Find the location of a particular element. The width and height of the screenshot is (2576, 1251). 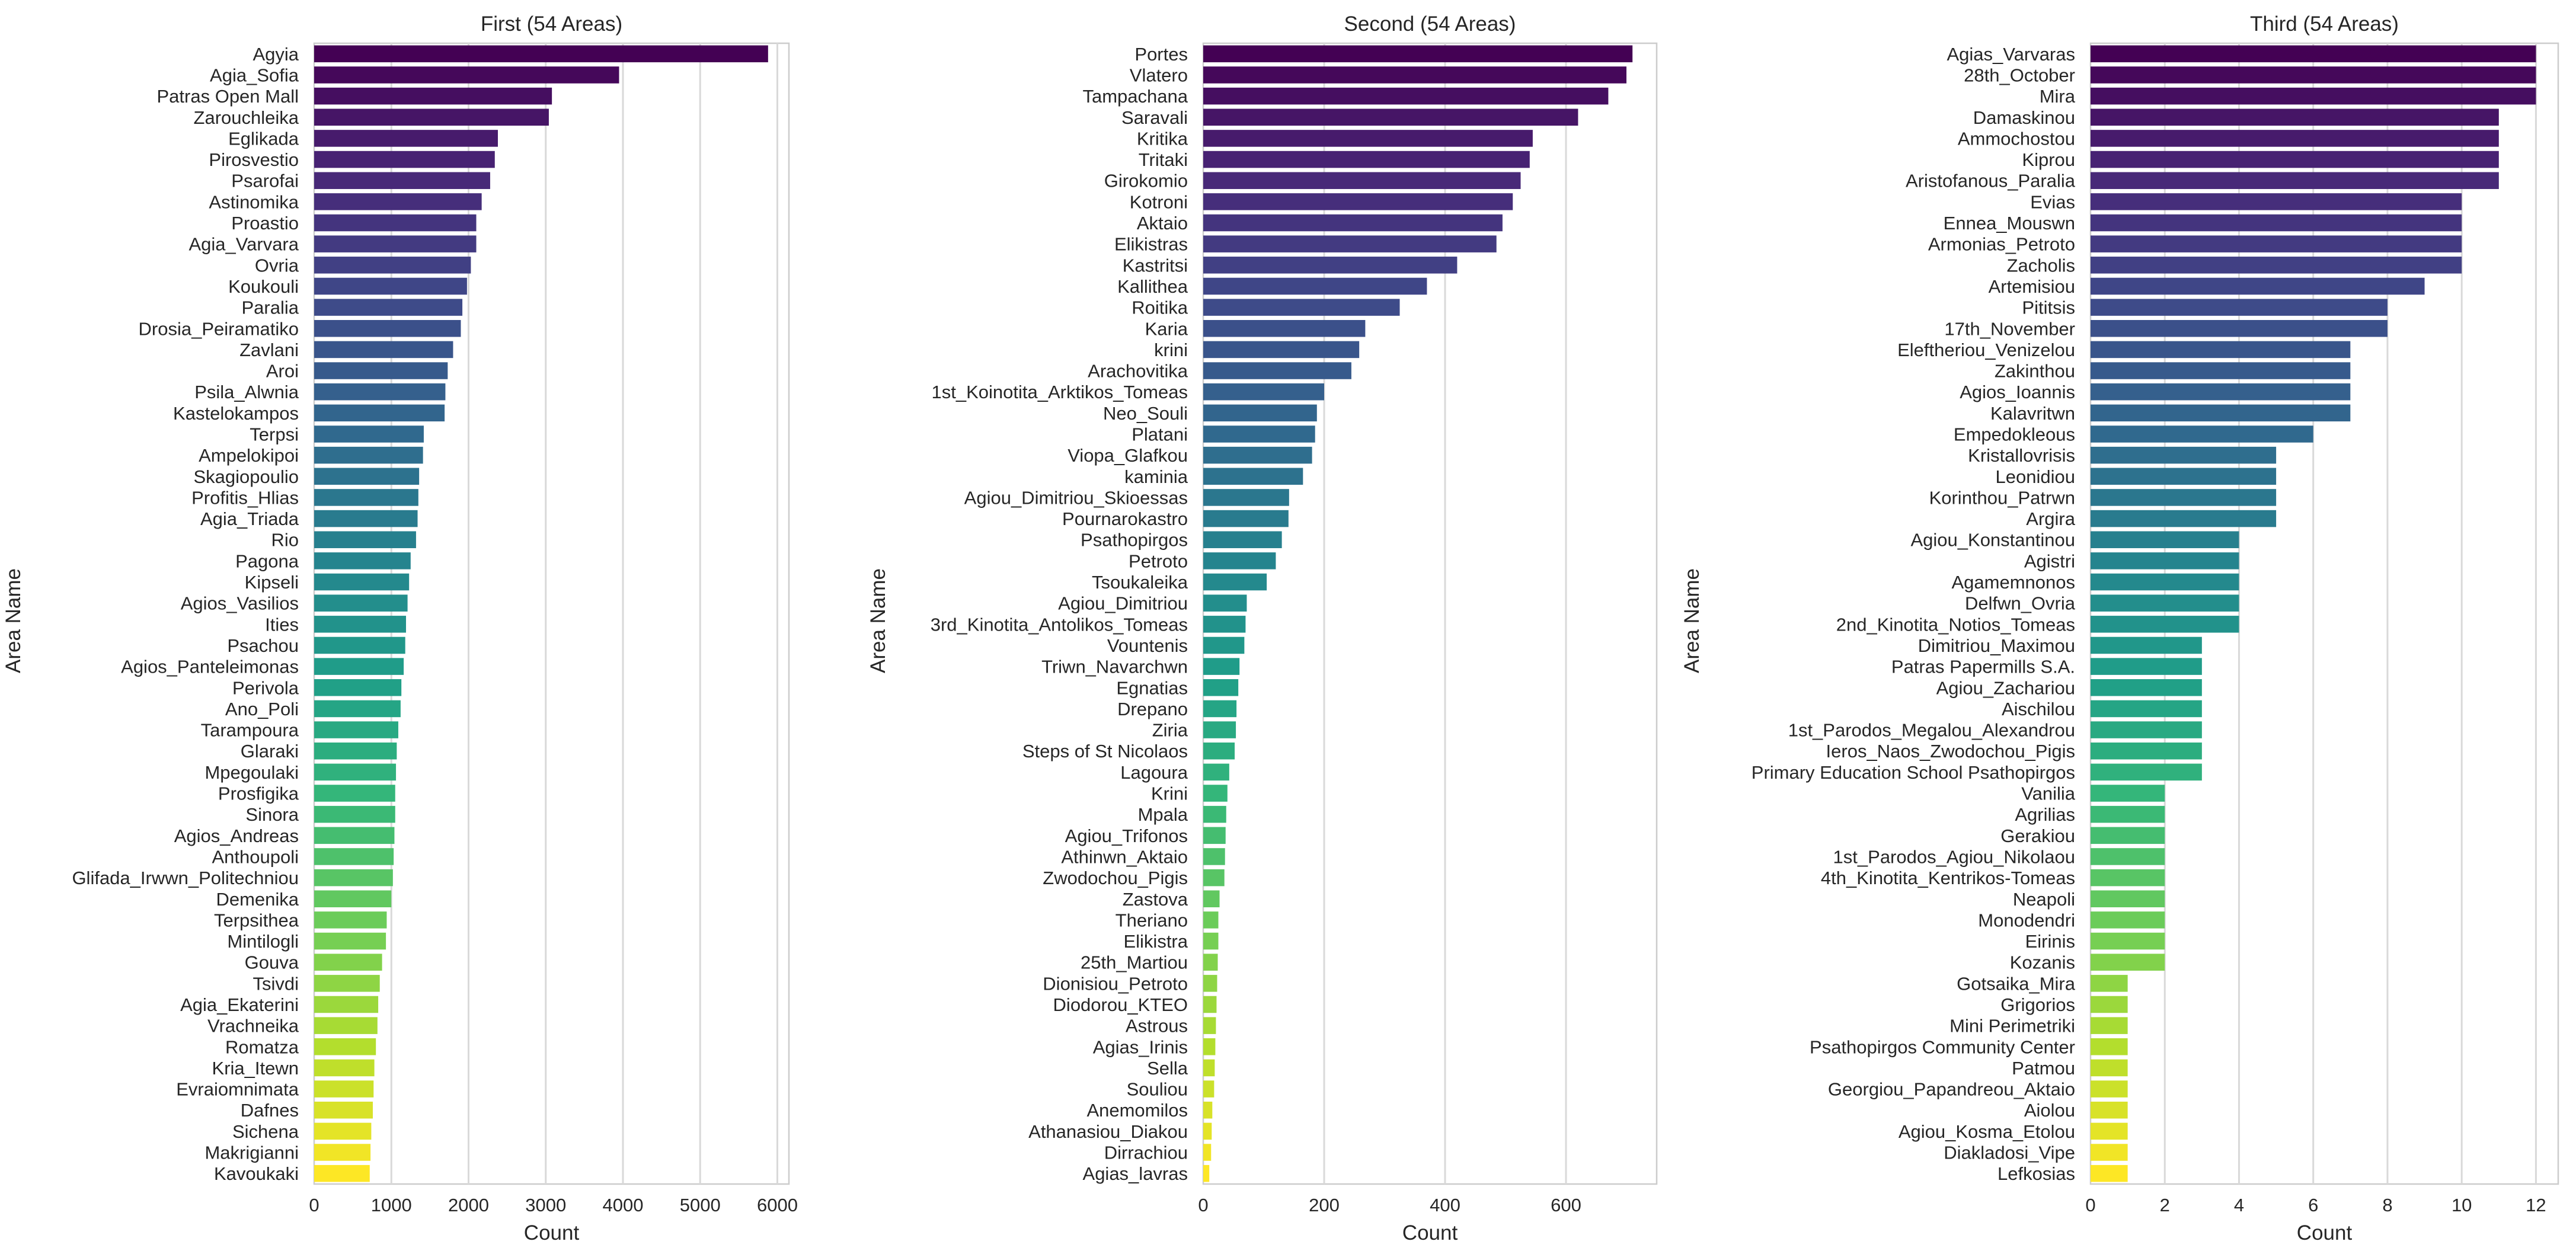

area-label: Ieros_Naos_Zwodochou_Pigis is located at coordinates (1950, 752).